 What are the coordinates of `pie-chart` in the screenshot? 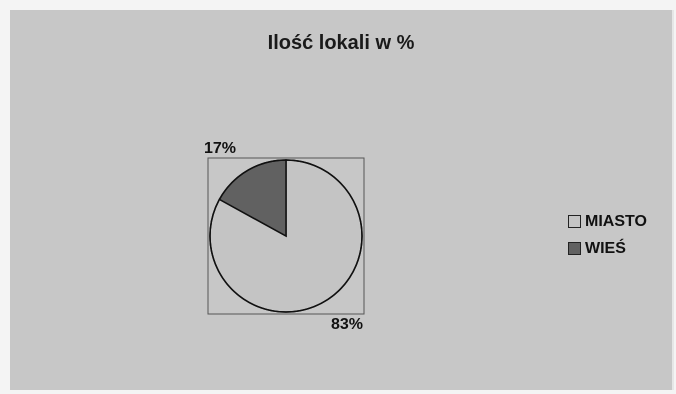 It's located at (286, 236).